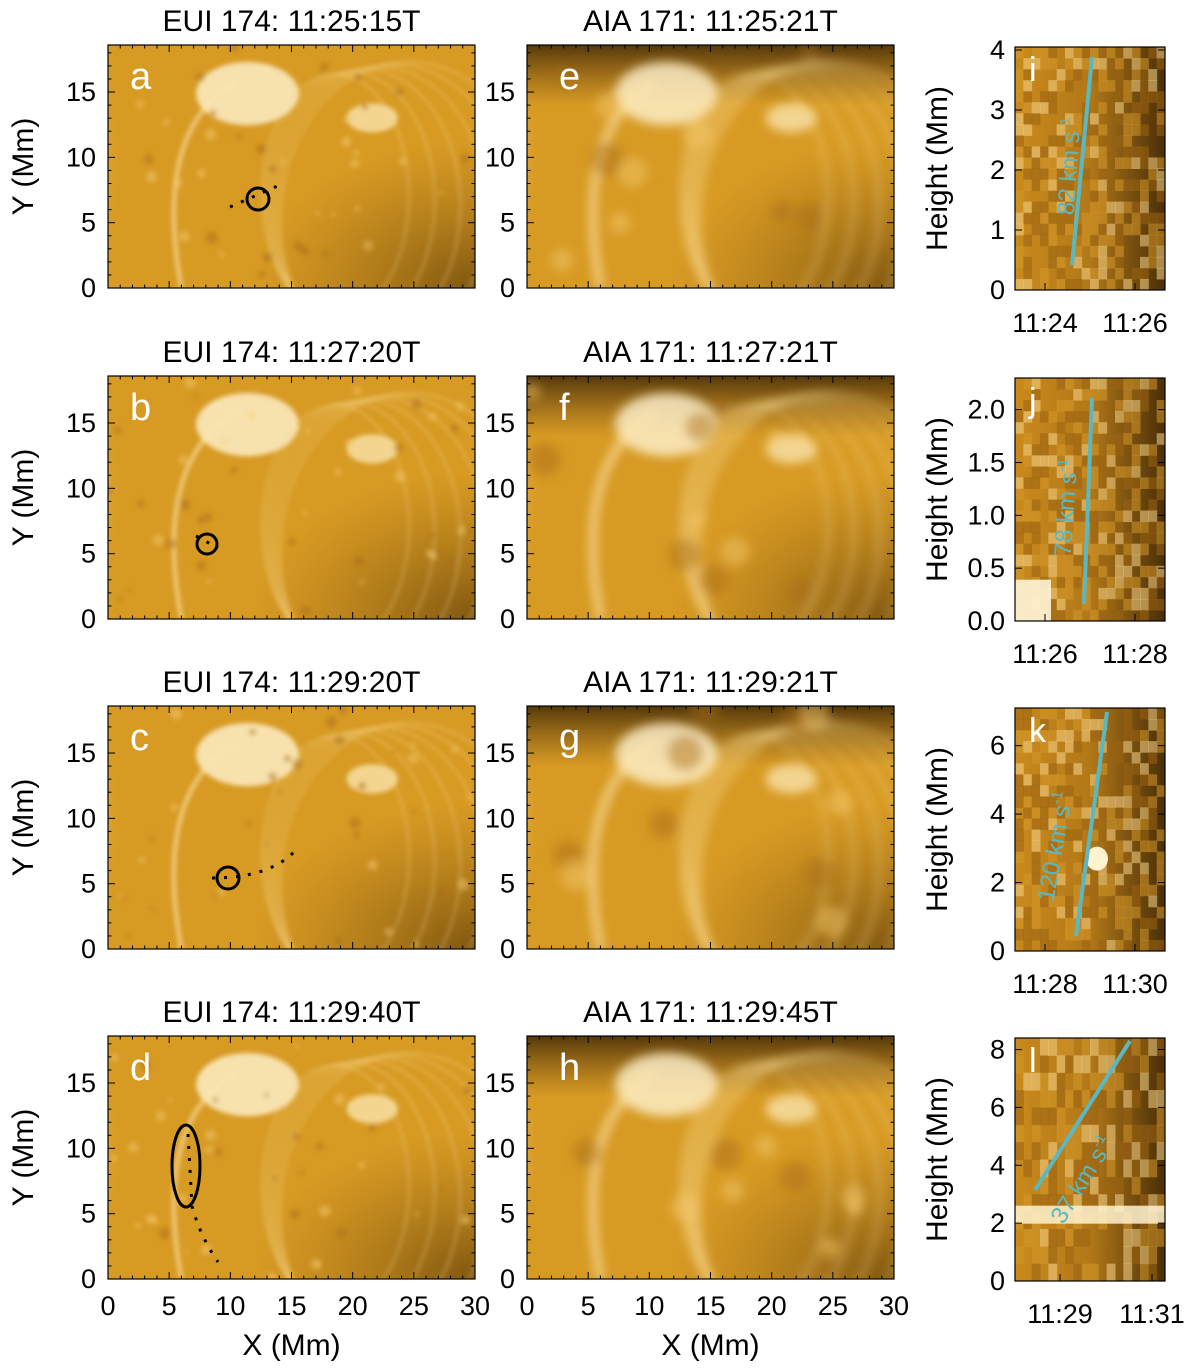  I want to click on bright-region-right, so click(791, 118).